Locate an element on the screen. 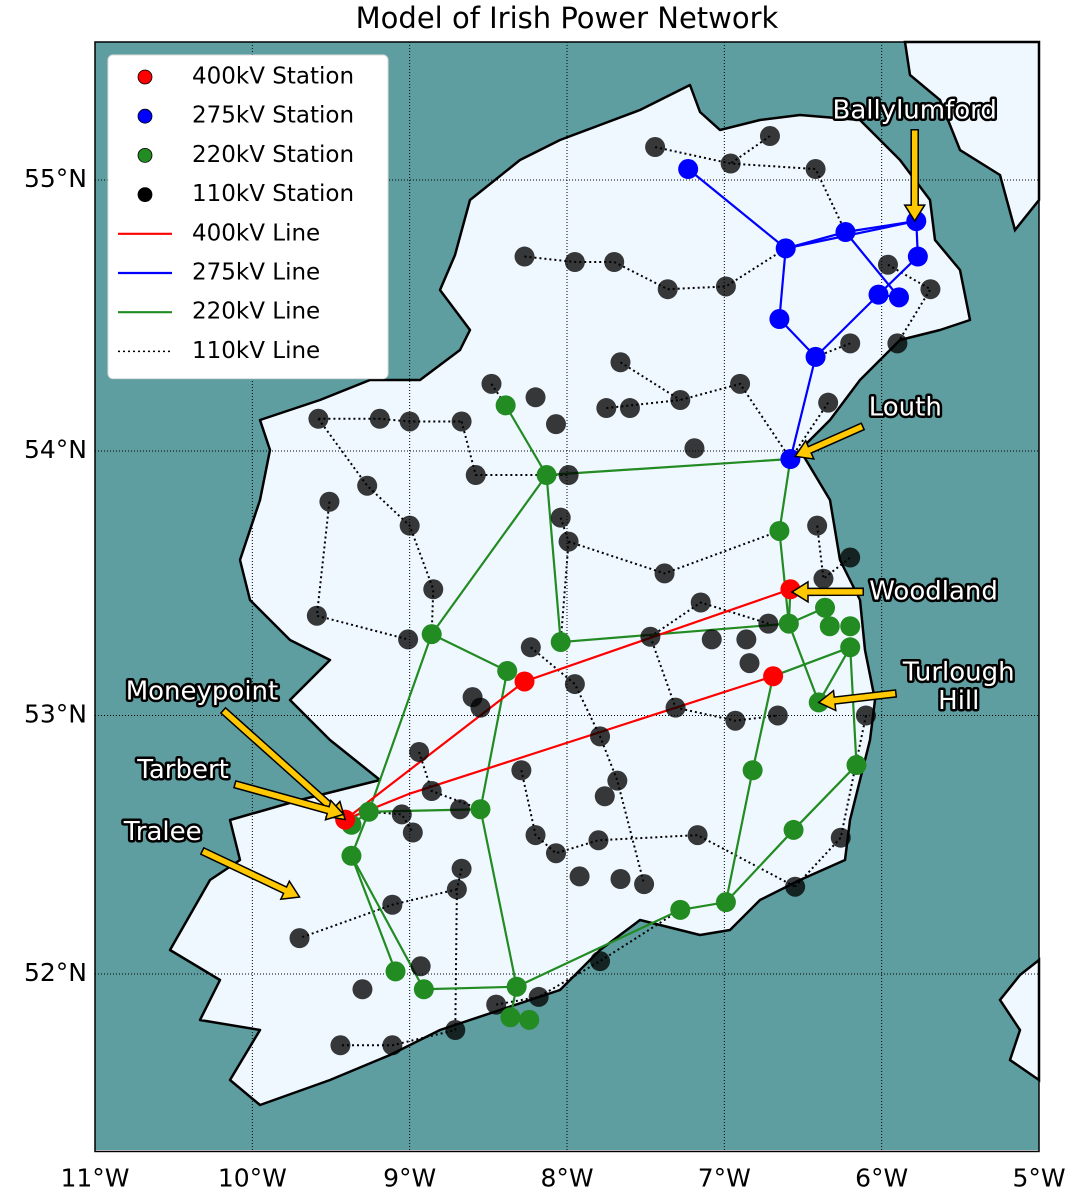 Image resolution: width=1076 pixels, height=1198 pixels. y-tick-label: 54°N is located at coordinates (55, 449).